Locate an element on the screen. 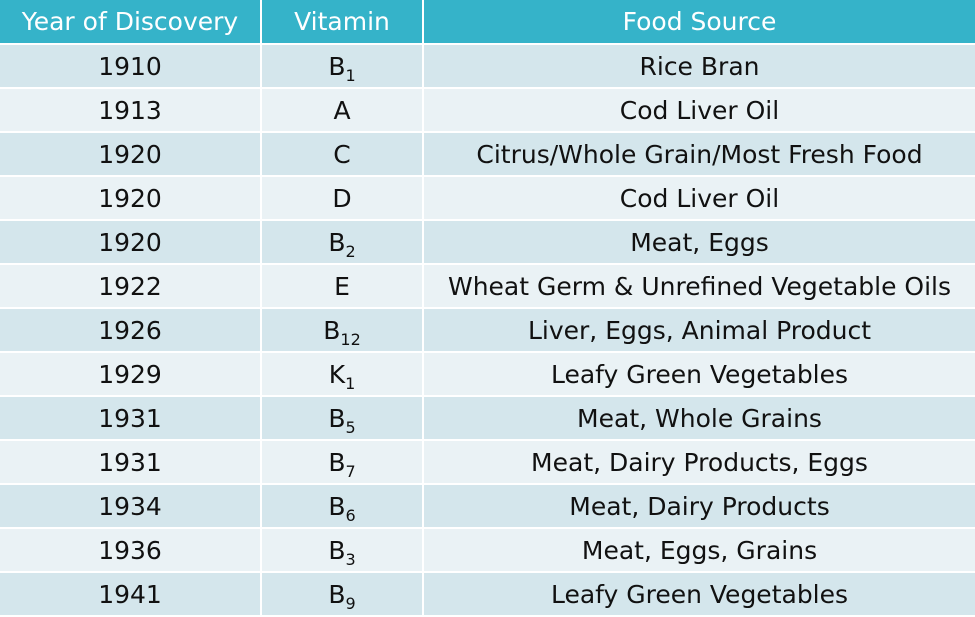  table-row: 1920 C Citrus/Whole Grain/Most Fresh Food is located at coordinates (487, 154).